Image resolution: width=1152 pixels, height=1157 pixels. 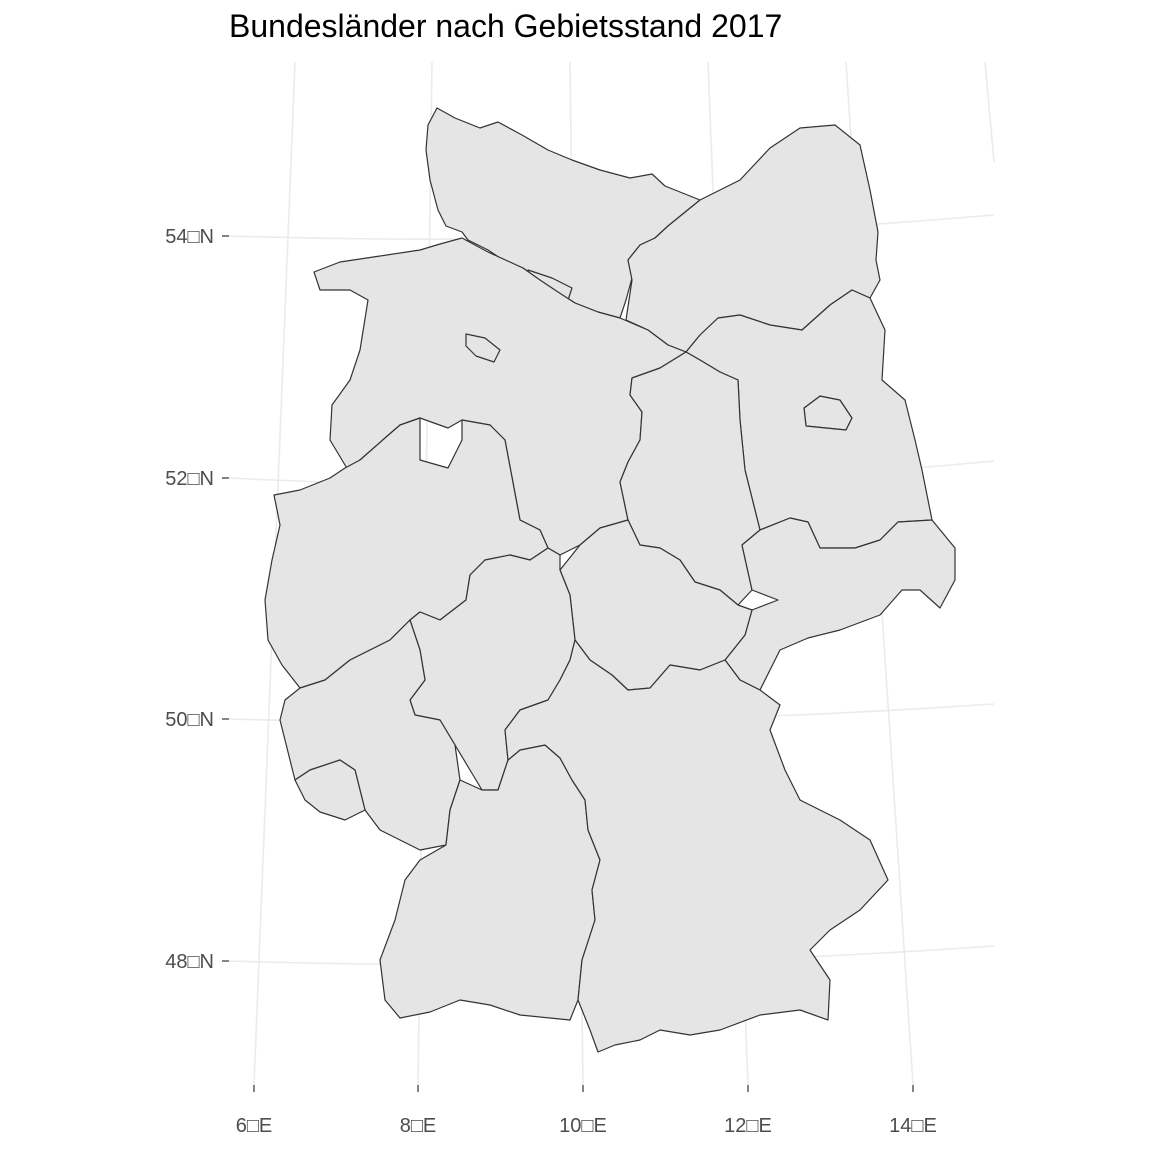 What do you see at coordinates (330, 790) in the screenshot?
I see `state-saarland` at bounding box center [330, 790].